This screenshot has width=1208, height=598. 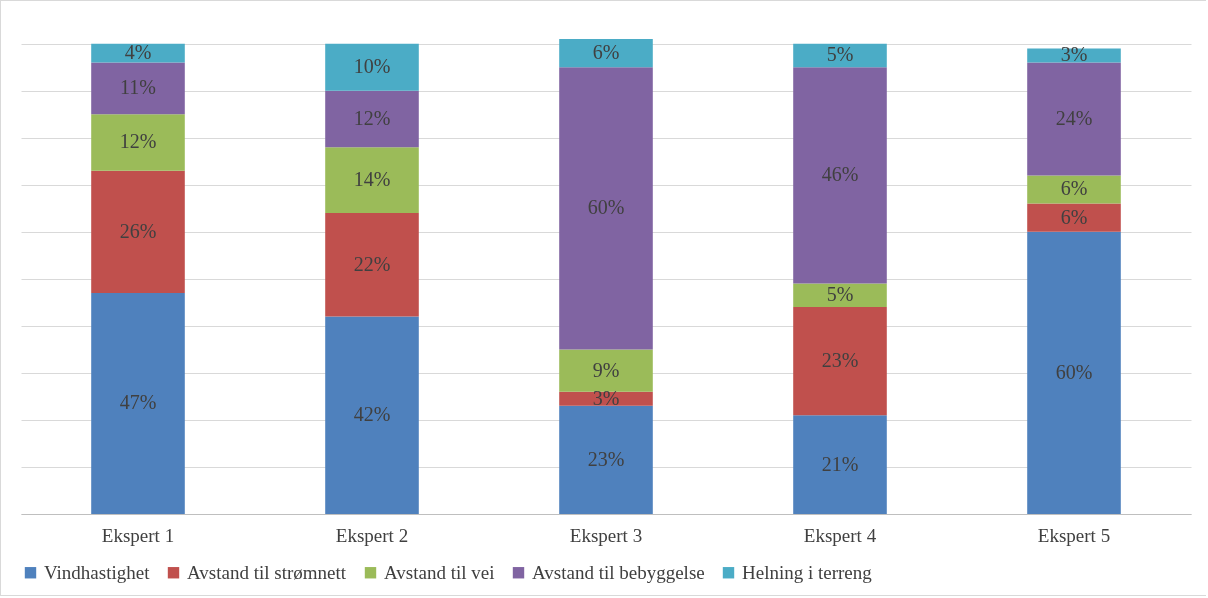 I want to click on data-label: 46%, so click(x=840, y=174).